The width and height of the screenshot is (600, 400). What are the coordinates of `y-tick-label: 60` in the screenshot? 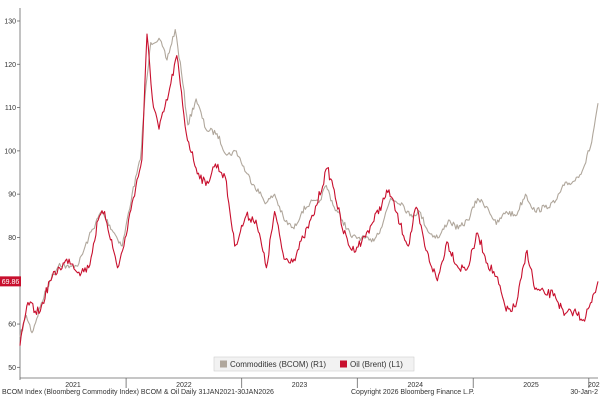 It's located at (12, 325).